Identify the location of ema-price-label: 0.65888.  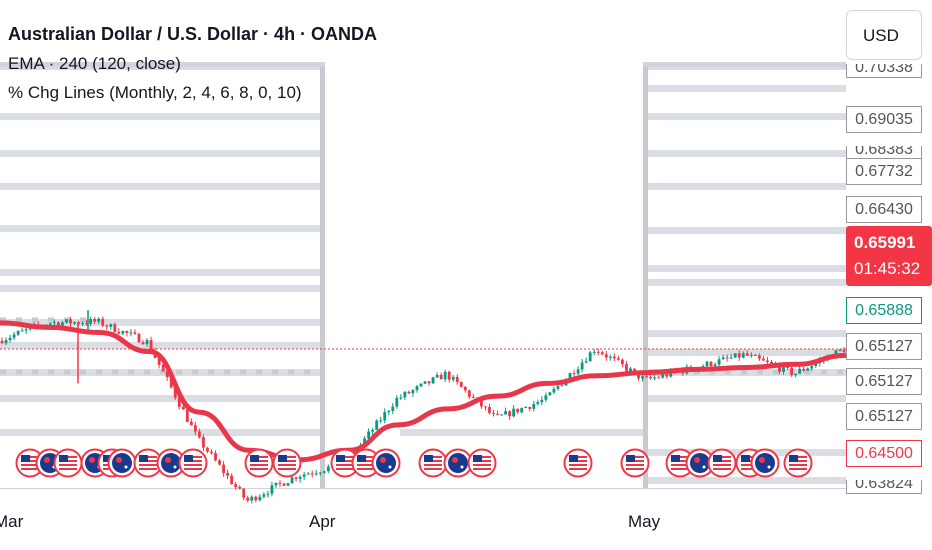
(884, 310).